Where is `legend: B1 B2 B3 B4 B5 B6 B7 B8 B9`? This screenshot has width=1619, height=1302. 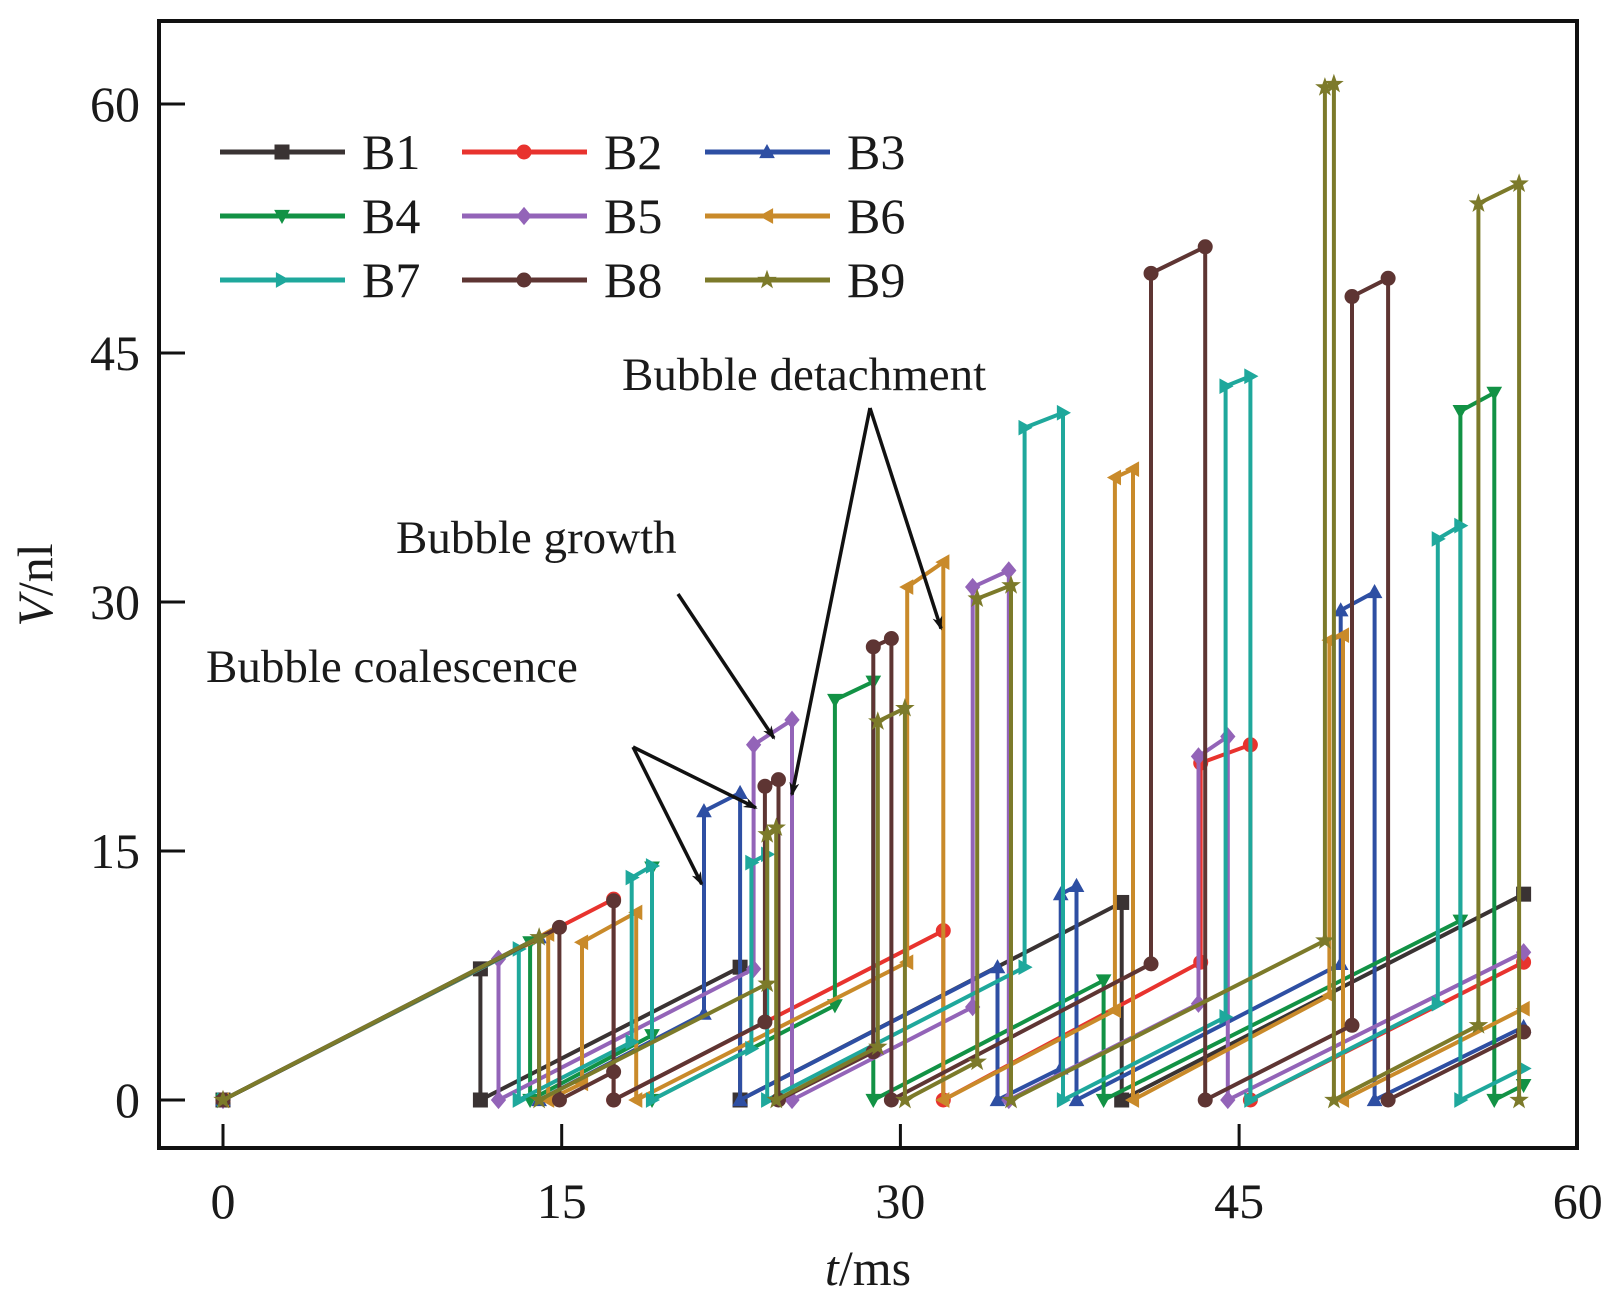
legend: B1 B2 B3 B4 B5 B6 B7 B8 B9 is located at coordinates (562, 216).